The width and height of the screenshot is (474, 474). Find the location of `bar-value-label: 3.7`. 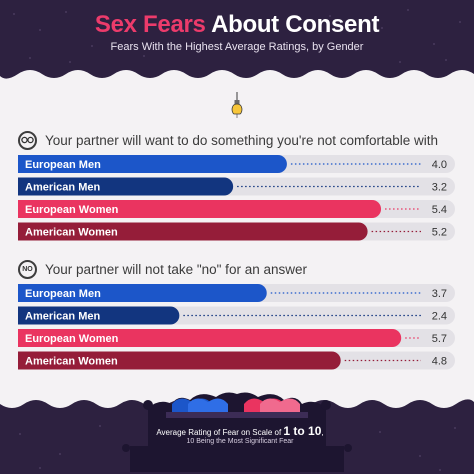

bar-value-label: 3.7 is located at coordinates (439, 294).